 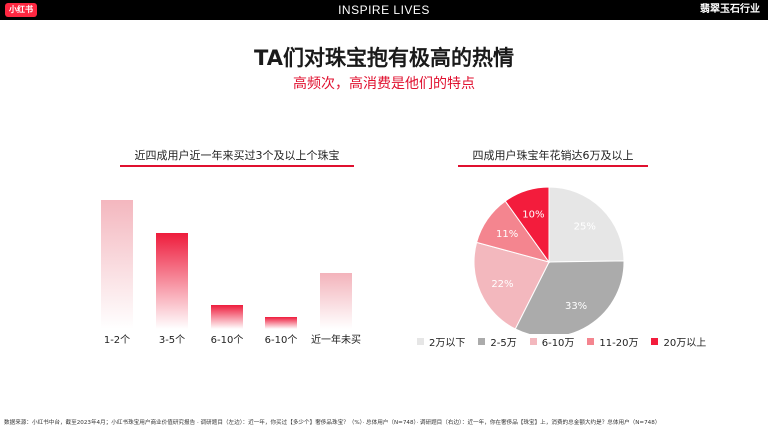 I want to click on bar-chart: 1-2个 3-5个 6-10个 6-10个 近一年未买, so click(x=231, y=273).